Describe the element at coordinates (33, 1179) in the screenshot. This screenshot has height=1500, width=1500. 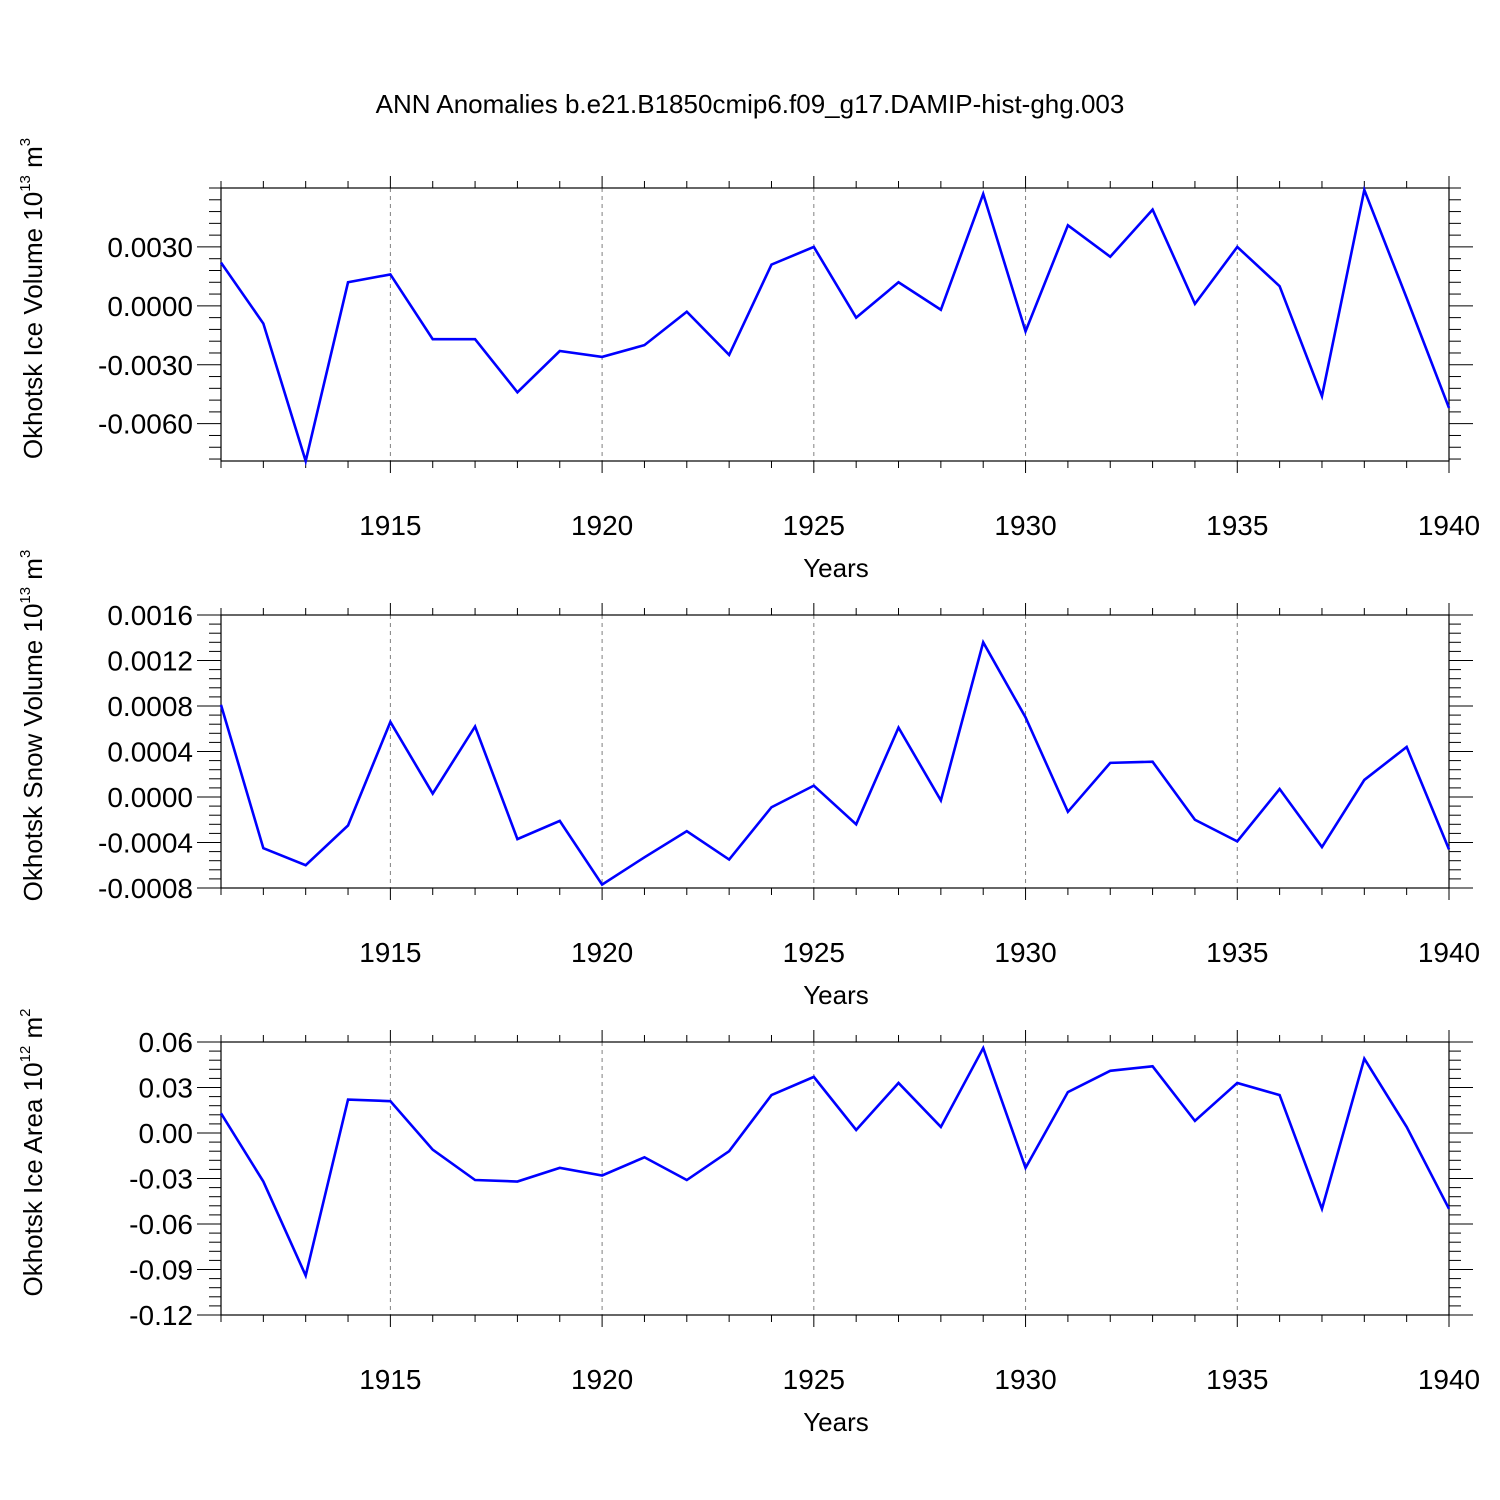
I see `y-axis-label-text: Okhotsk Ice Area 10` at that location.